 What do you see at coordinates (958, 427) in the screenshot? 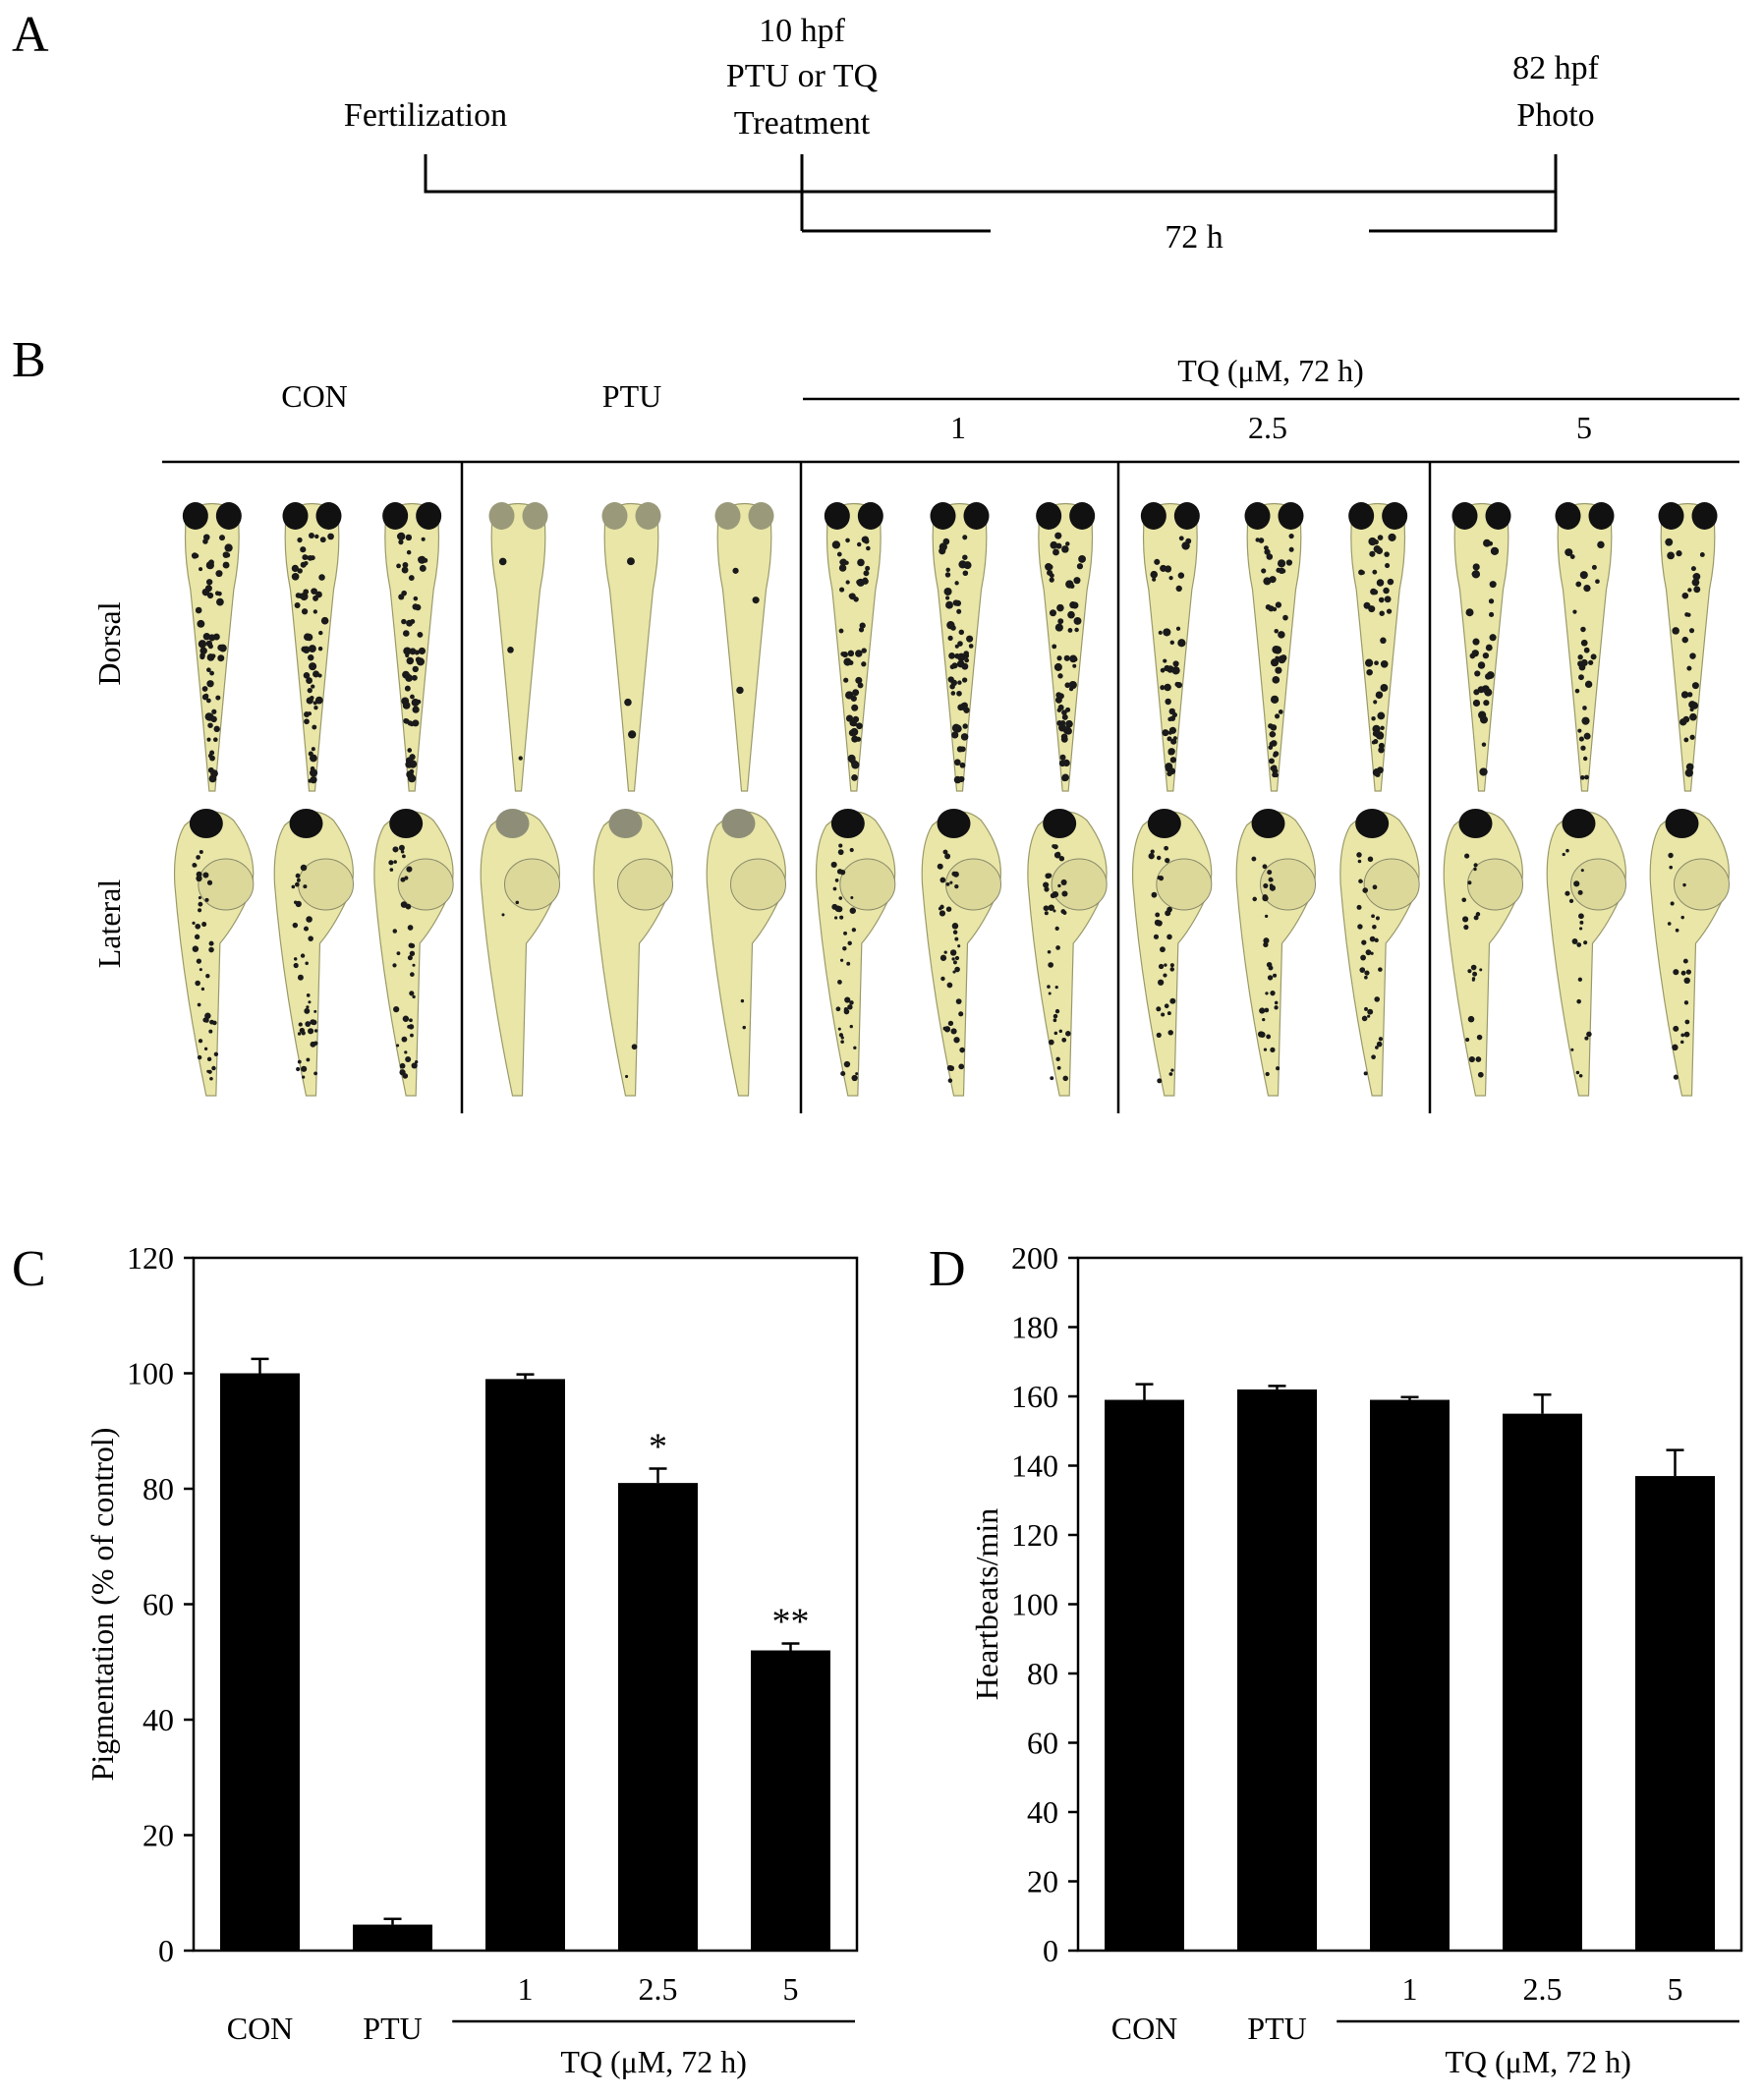
I see `col-header-tq-1: 1` at bounding box center [958, 427].